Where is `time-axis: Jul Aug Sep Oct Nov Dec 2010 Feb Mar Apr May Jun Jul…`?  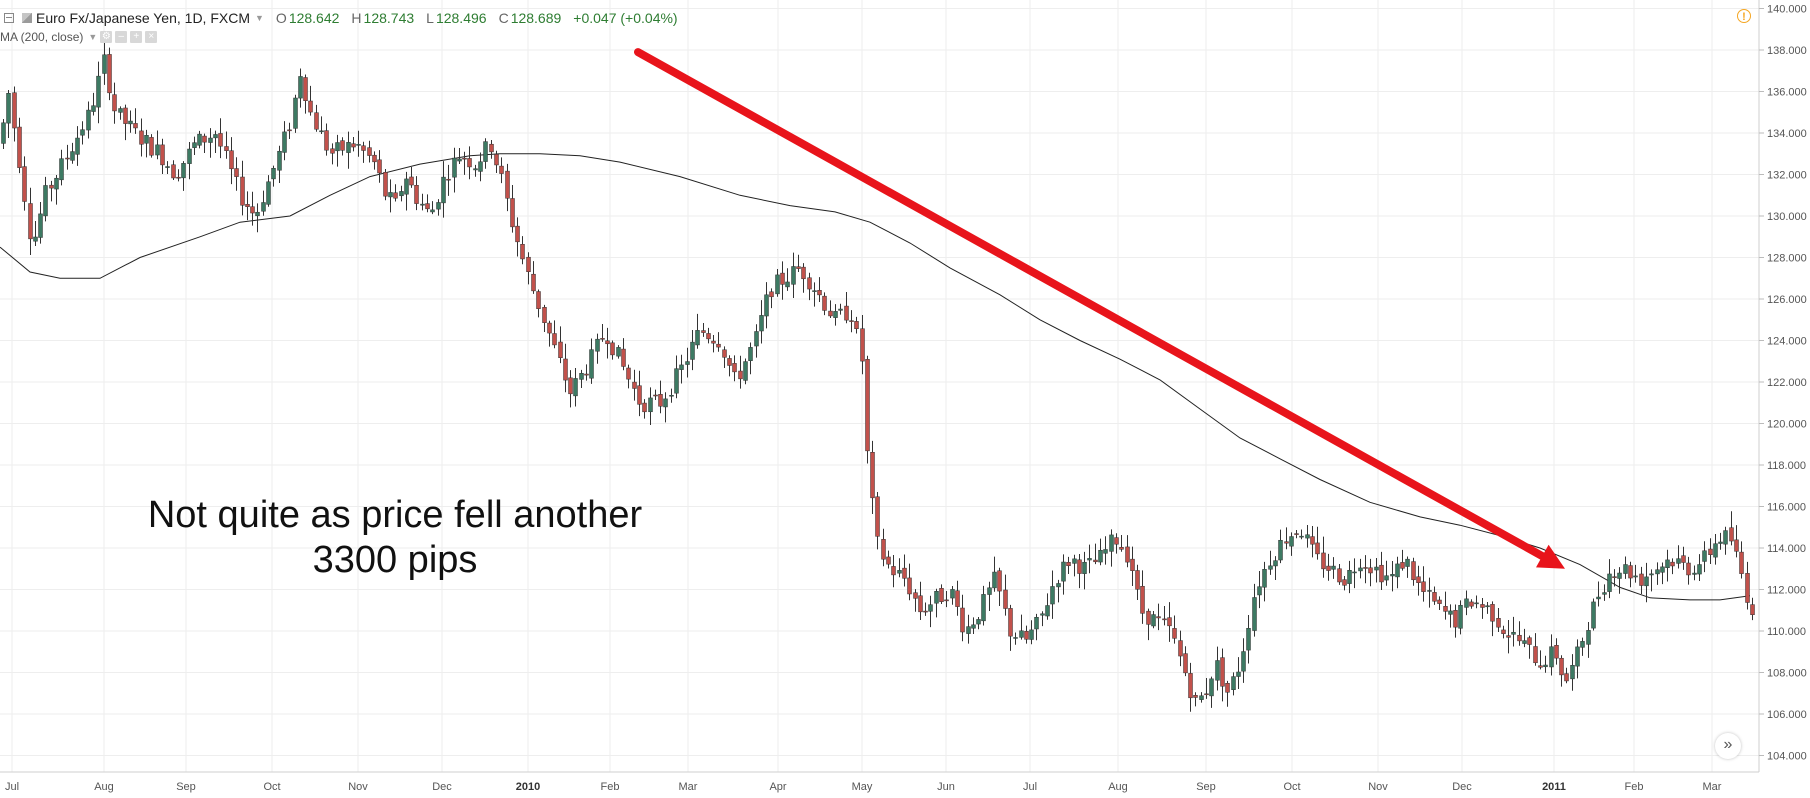
time-axis: Jul Aug Sep Oct Nov Dec 2010 Feb Mar Apr May Jun Jul… is located at coordinates (863, 787).